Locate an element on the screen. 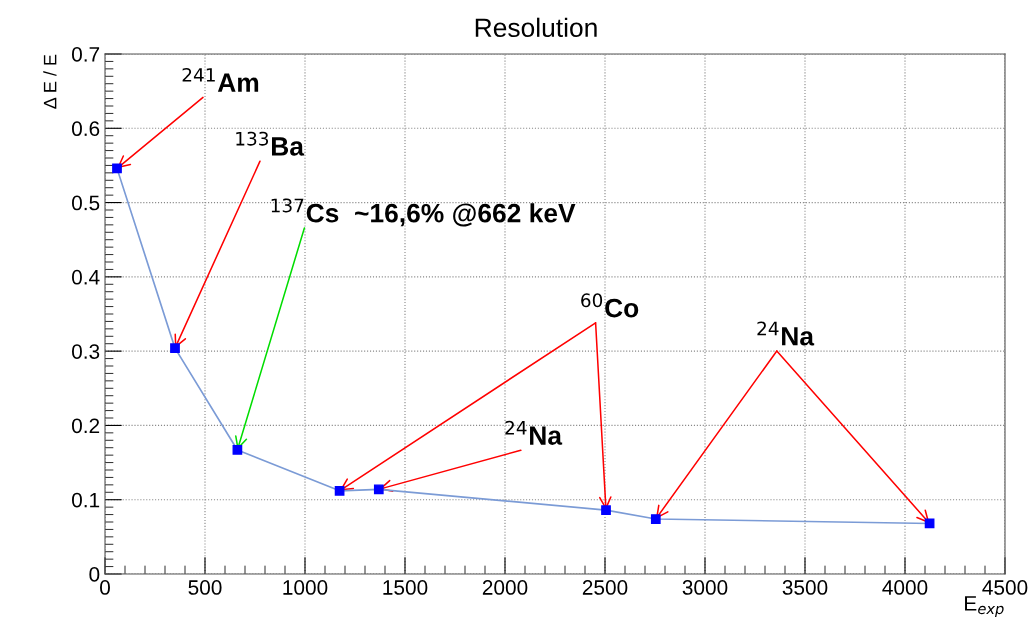 Image resolution: width=1034 pixels, height=620 pixels. x-tick-label: 4500 is located at coordinates (1005, 587).